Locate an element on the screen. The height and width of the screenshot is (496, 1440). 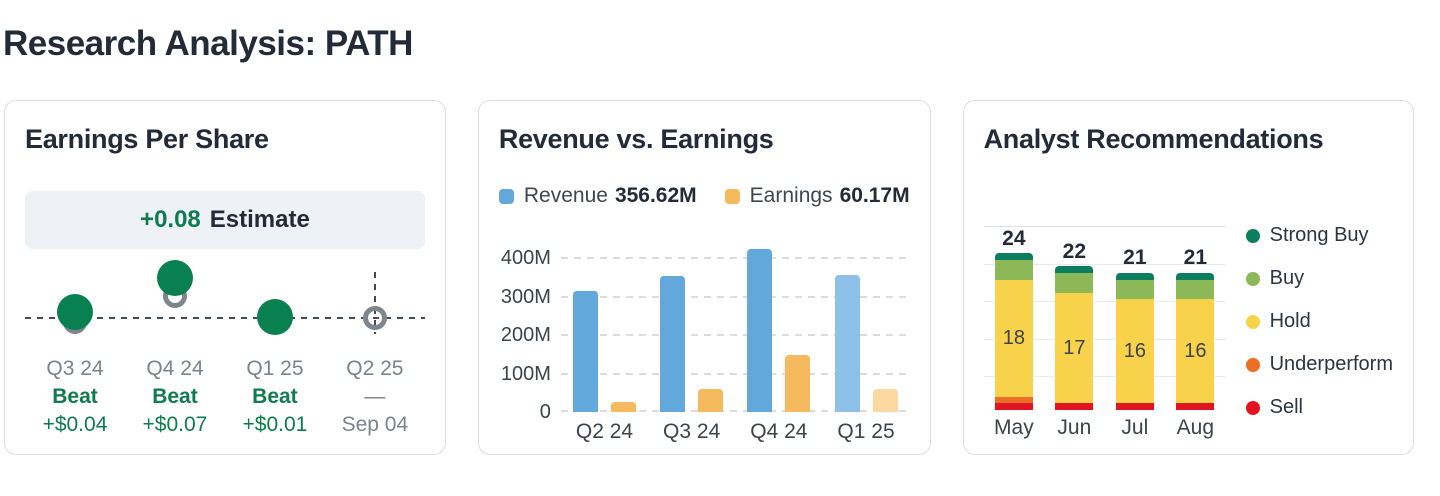
x-tick-label: Aug is located at coordinates (1195, 427).